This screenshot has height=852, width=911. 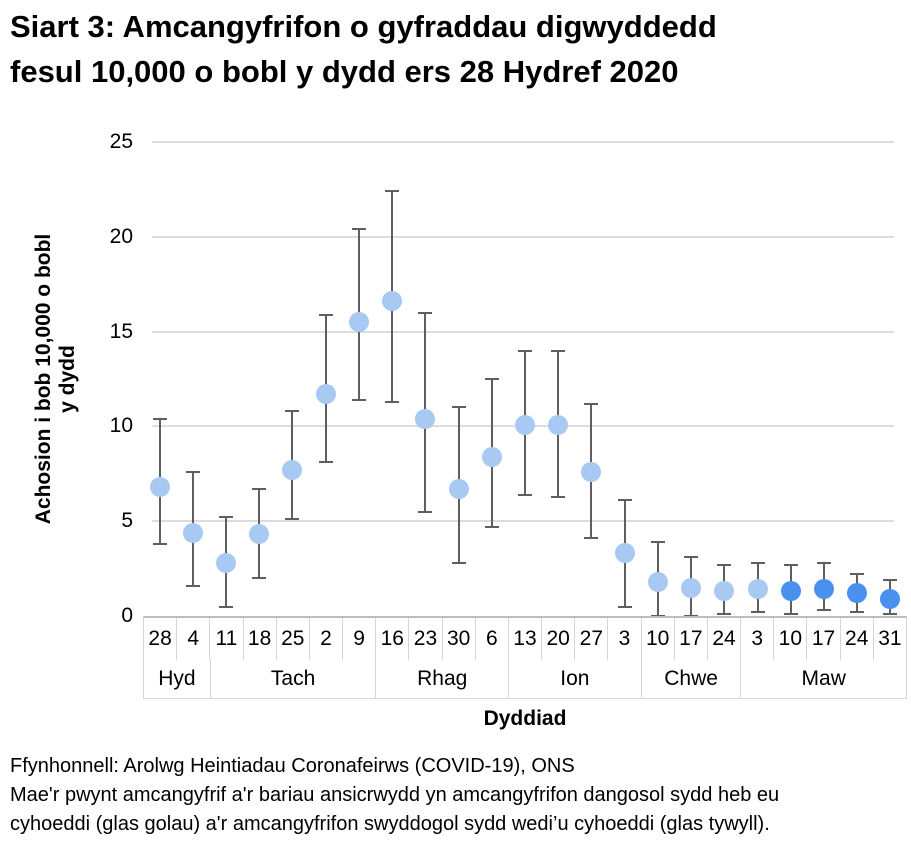 What do you see at coordinates (260, 639) in the screenshot?
I see `date-cell: 18` at bounding box center [260, 639].